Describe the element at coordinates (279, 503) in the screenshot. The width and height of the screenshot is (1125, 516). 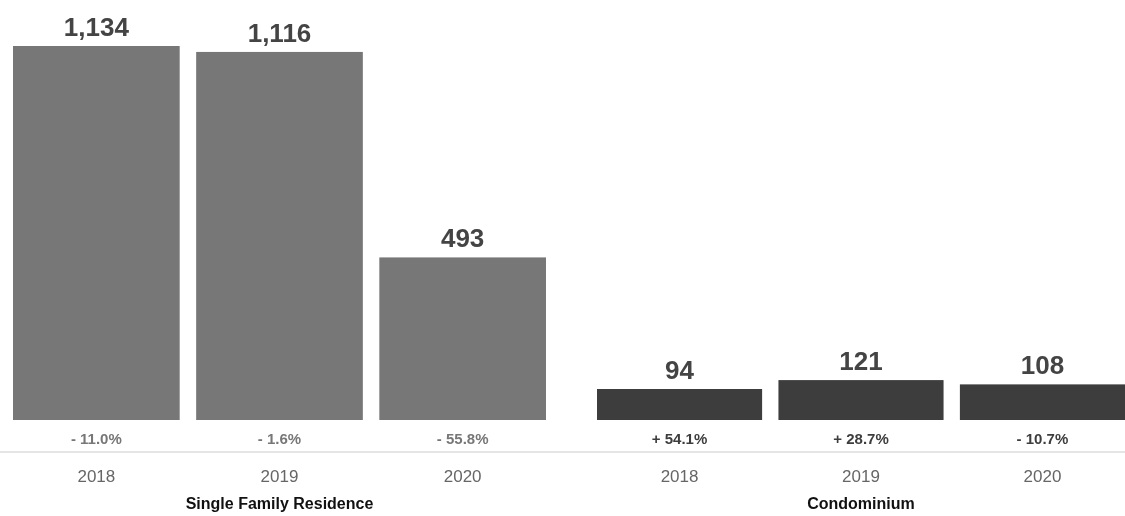
I see `x-axis-title: Single Family Residence` at that location.